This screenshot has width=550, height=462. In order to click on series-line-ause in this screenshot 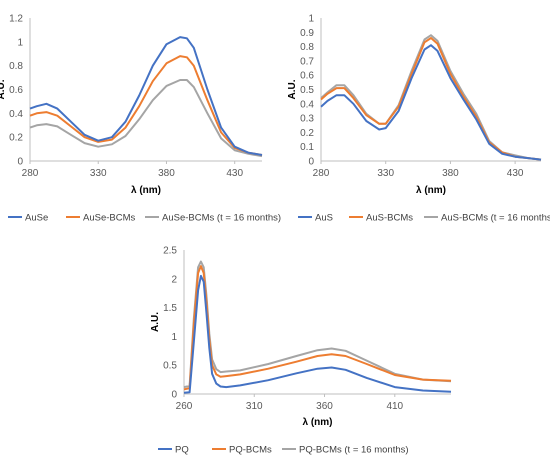, I will do `click(146, 96)`.